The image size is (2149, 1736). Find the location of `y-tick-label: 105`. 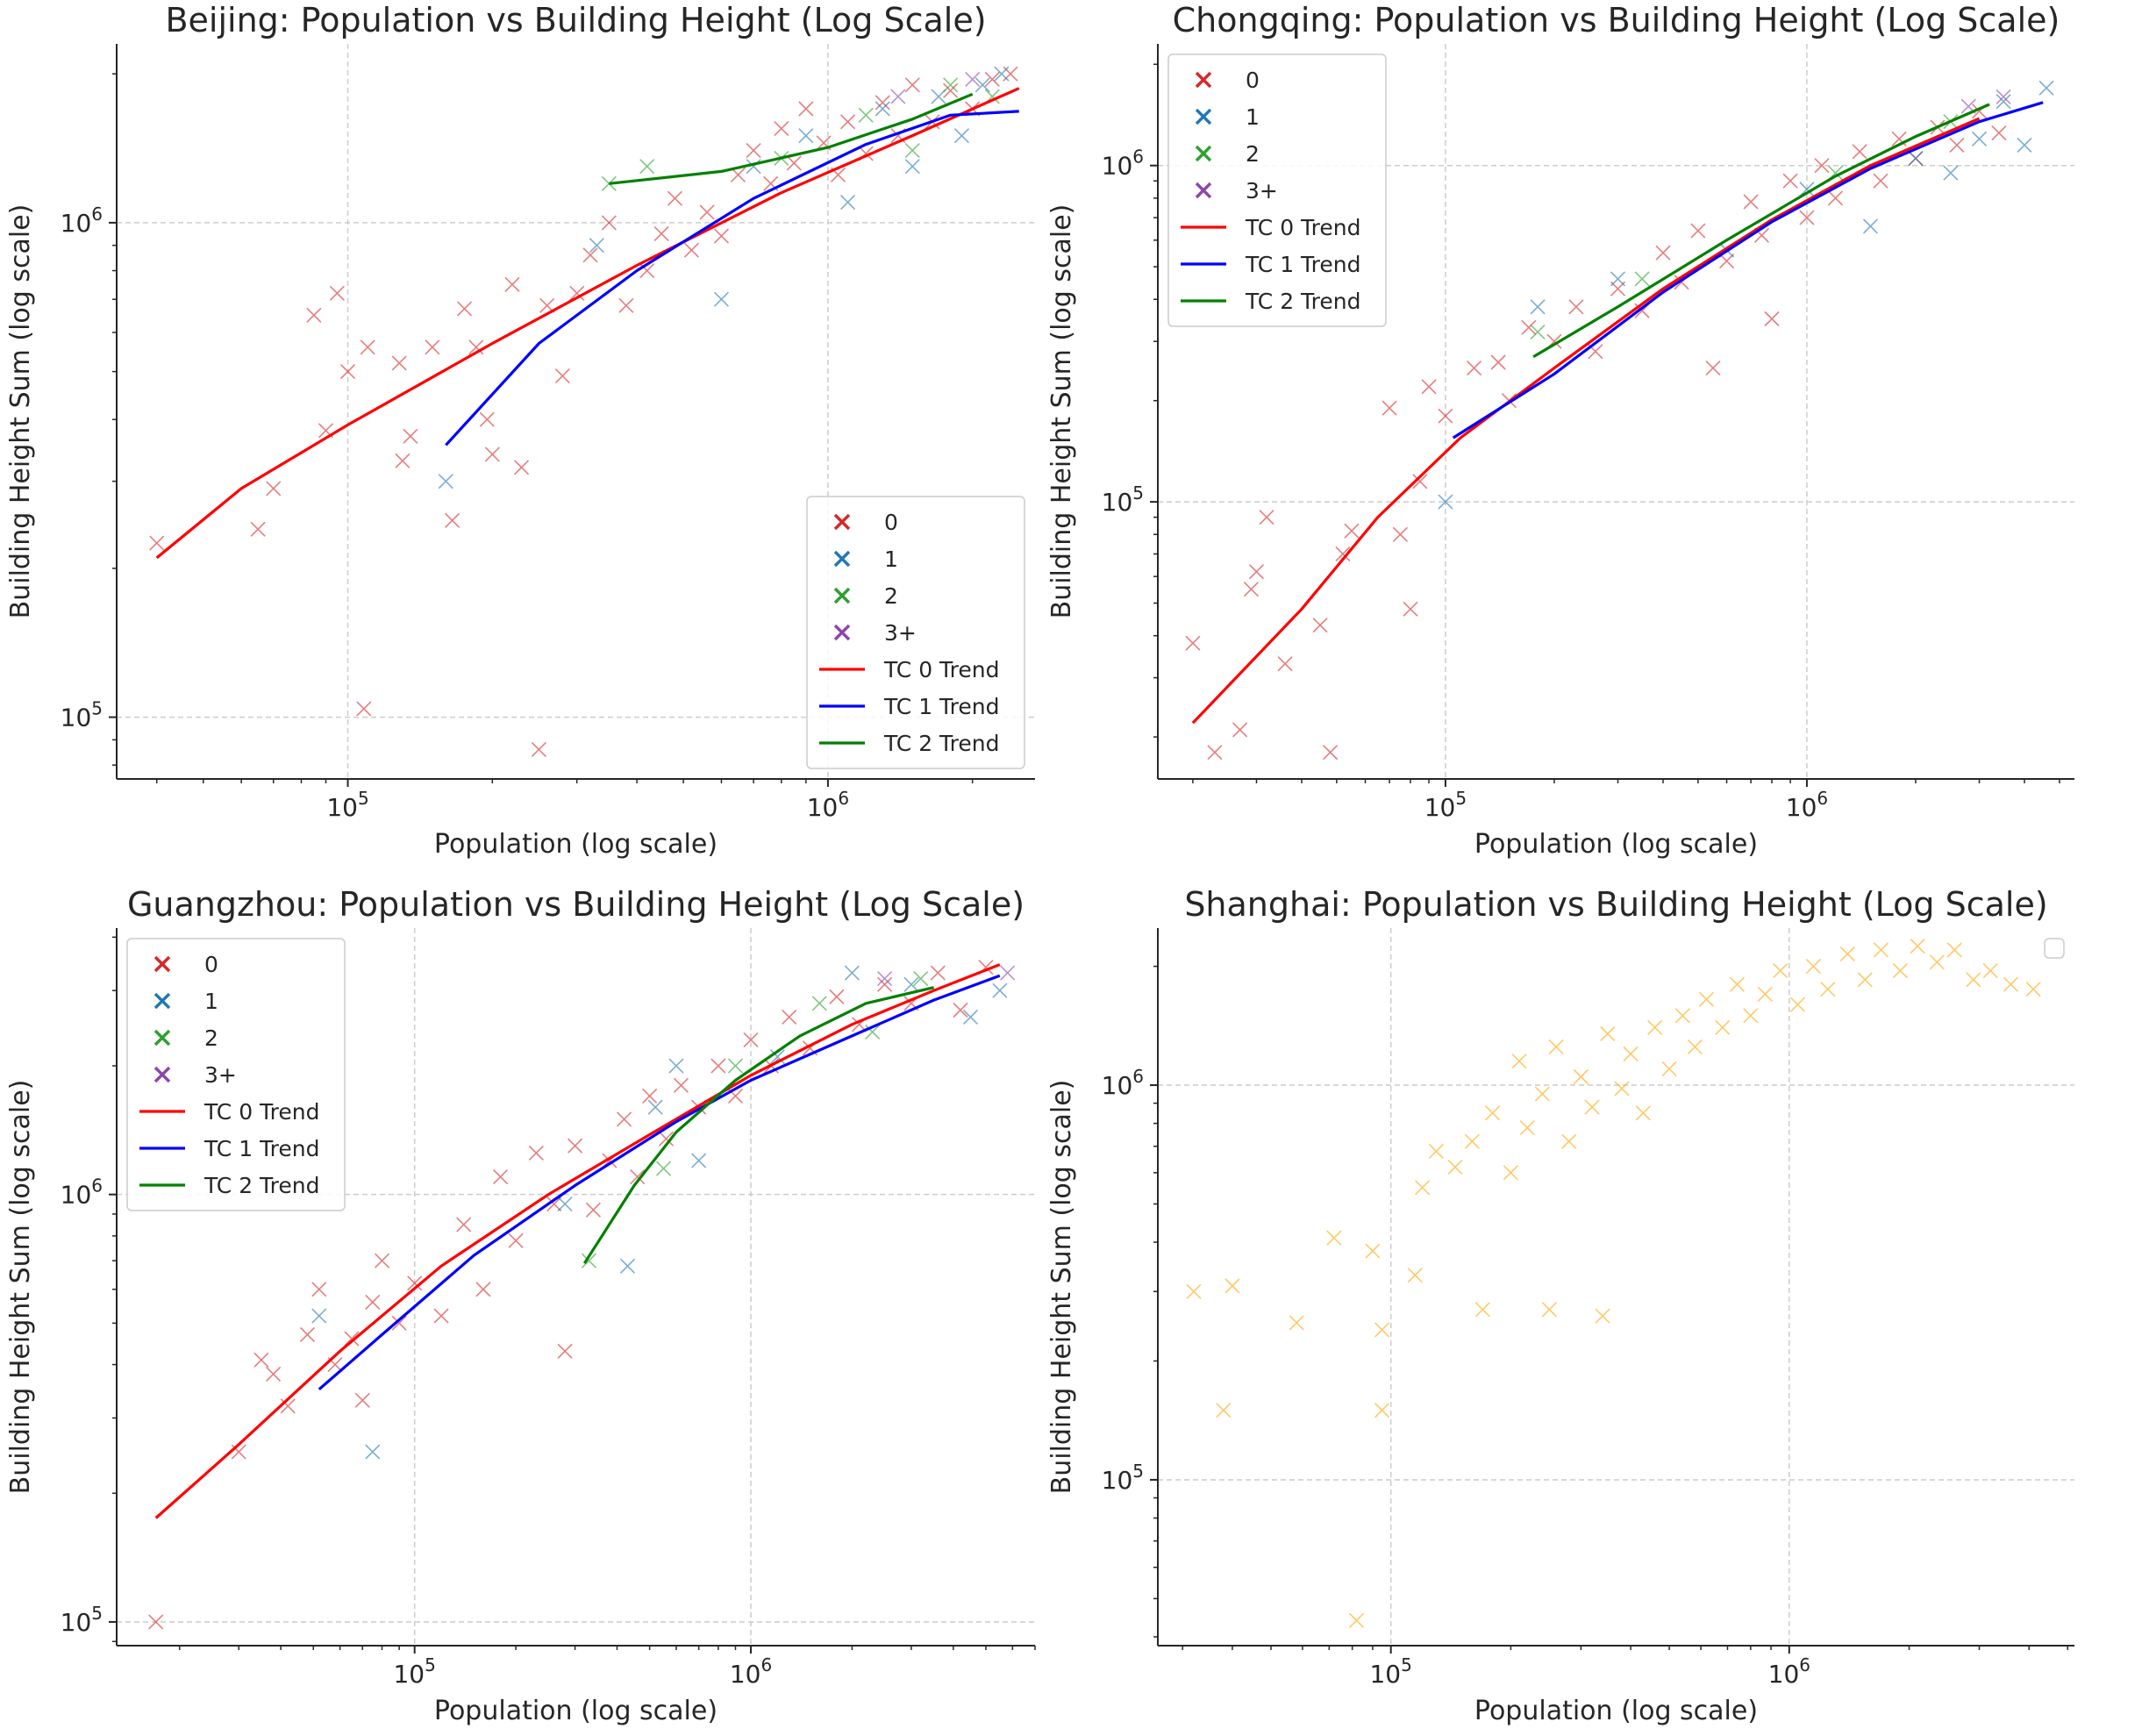

y-tick-label: 105 is located at coordinates (1123, 1478).